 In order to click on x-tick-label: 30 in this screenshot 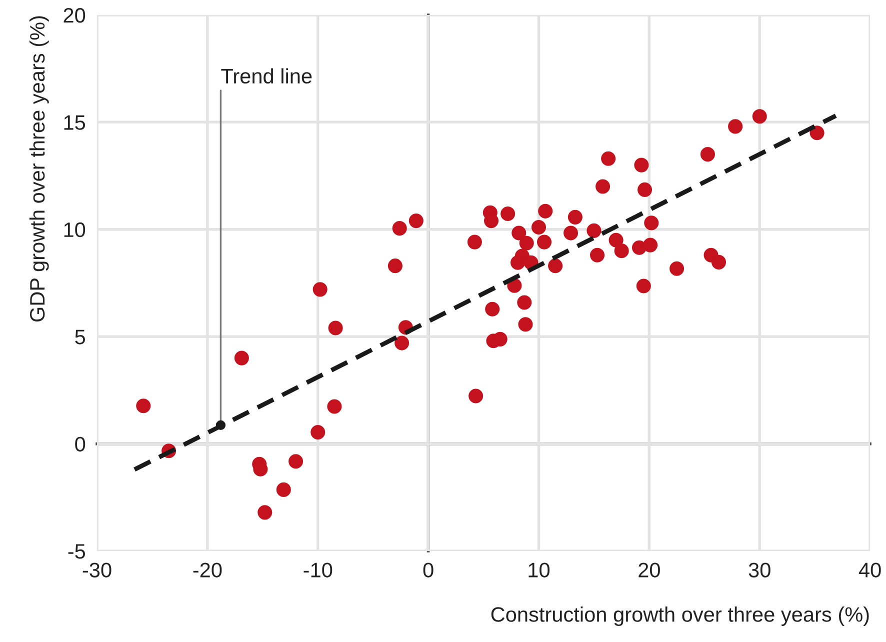, I will do `click(759, 570)`.